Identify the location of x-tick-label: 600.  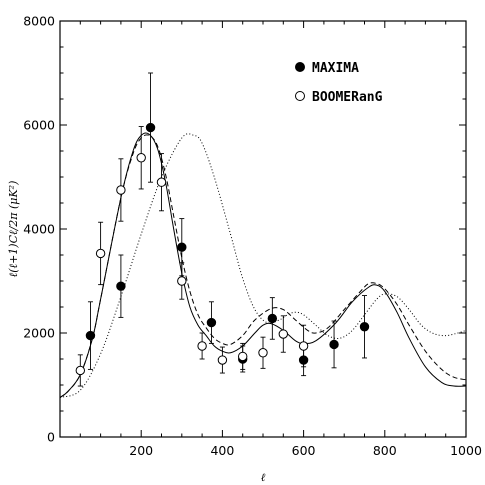
(304, 450).